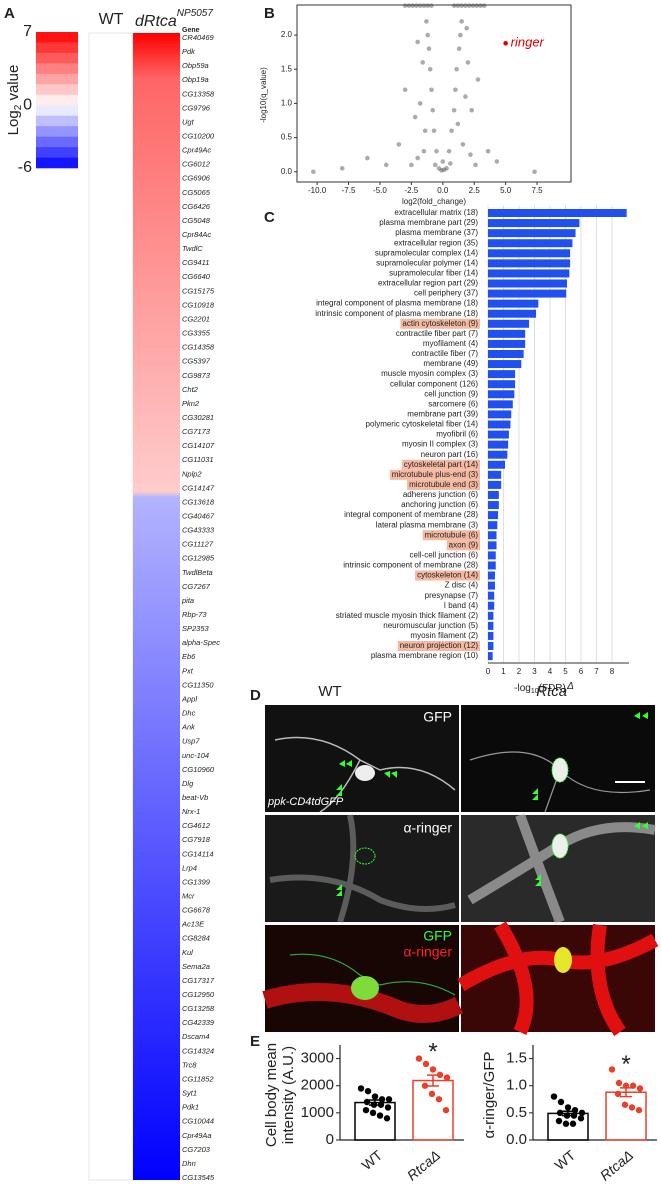 This screenshot has height=1190, width=661. What do you see at coordinates (196, 164) in the screenshot?
I see `gene-label: CG6012` at bounding box center [196, 164].